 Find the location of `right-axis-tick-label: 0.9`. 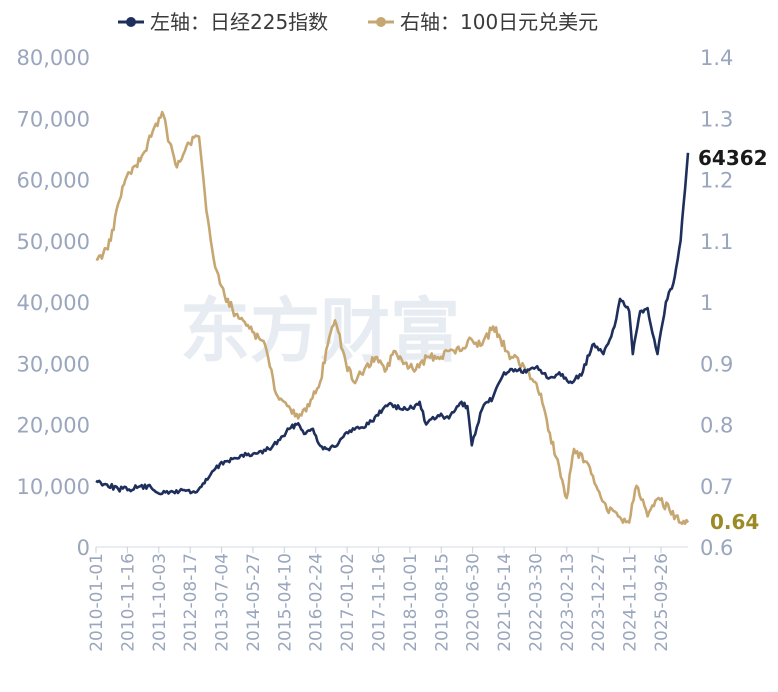

right-axis-tick-label: 0.9 is located at coordinates (716, 364).